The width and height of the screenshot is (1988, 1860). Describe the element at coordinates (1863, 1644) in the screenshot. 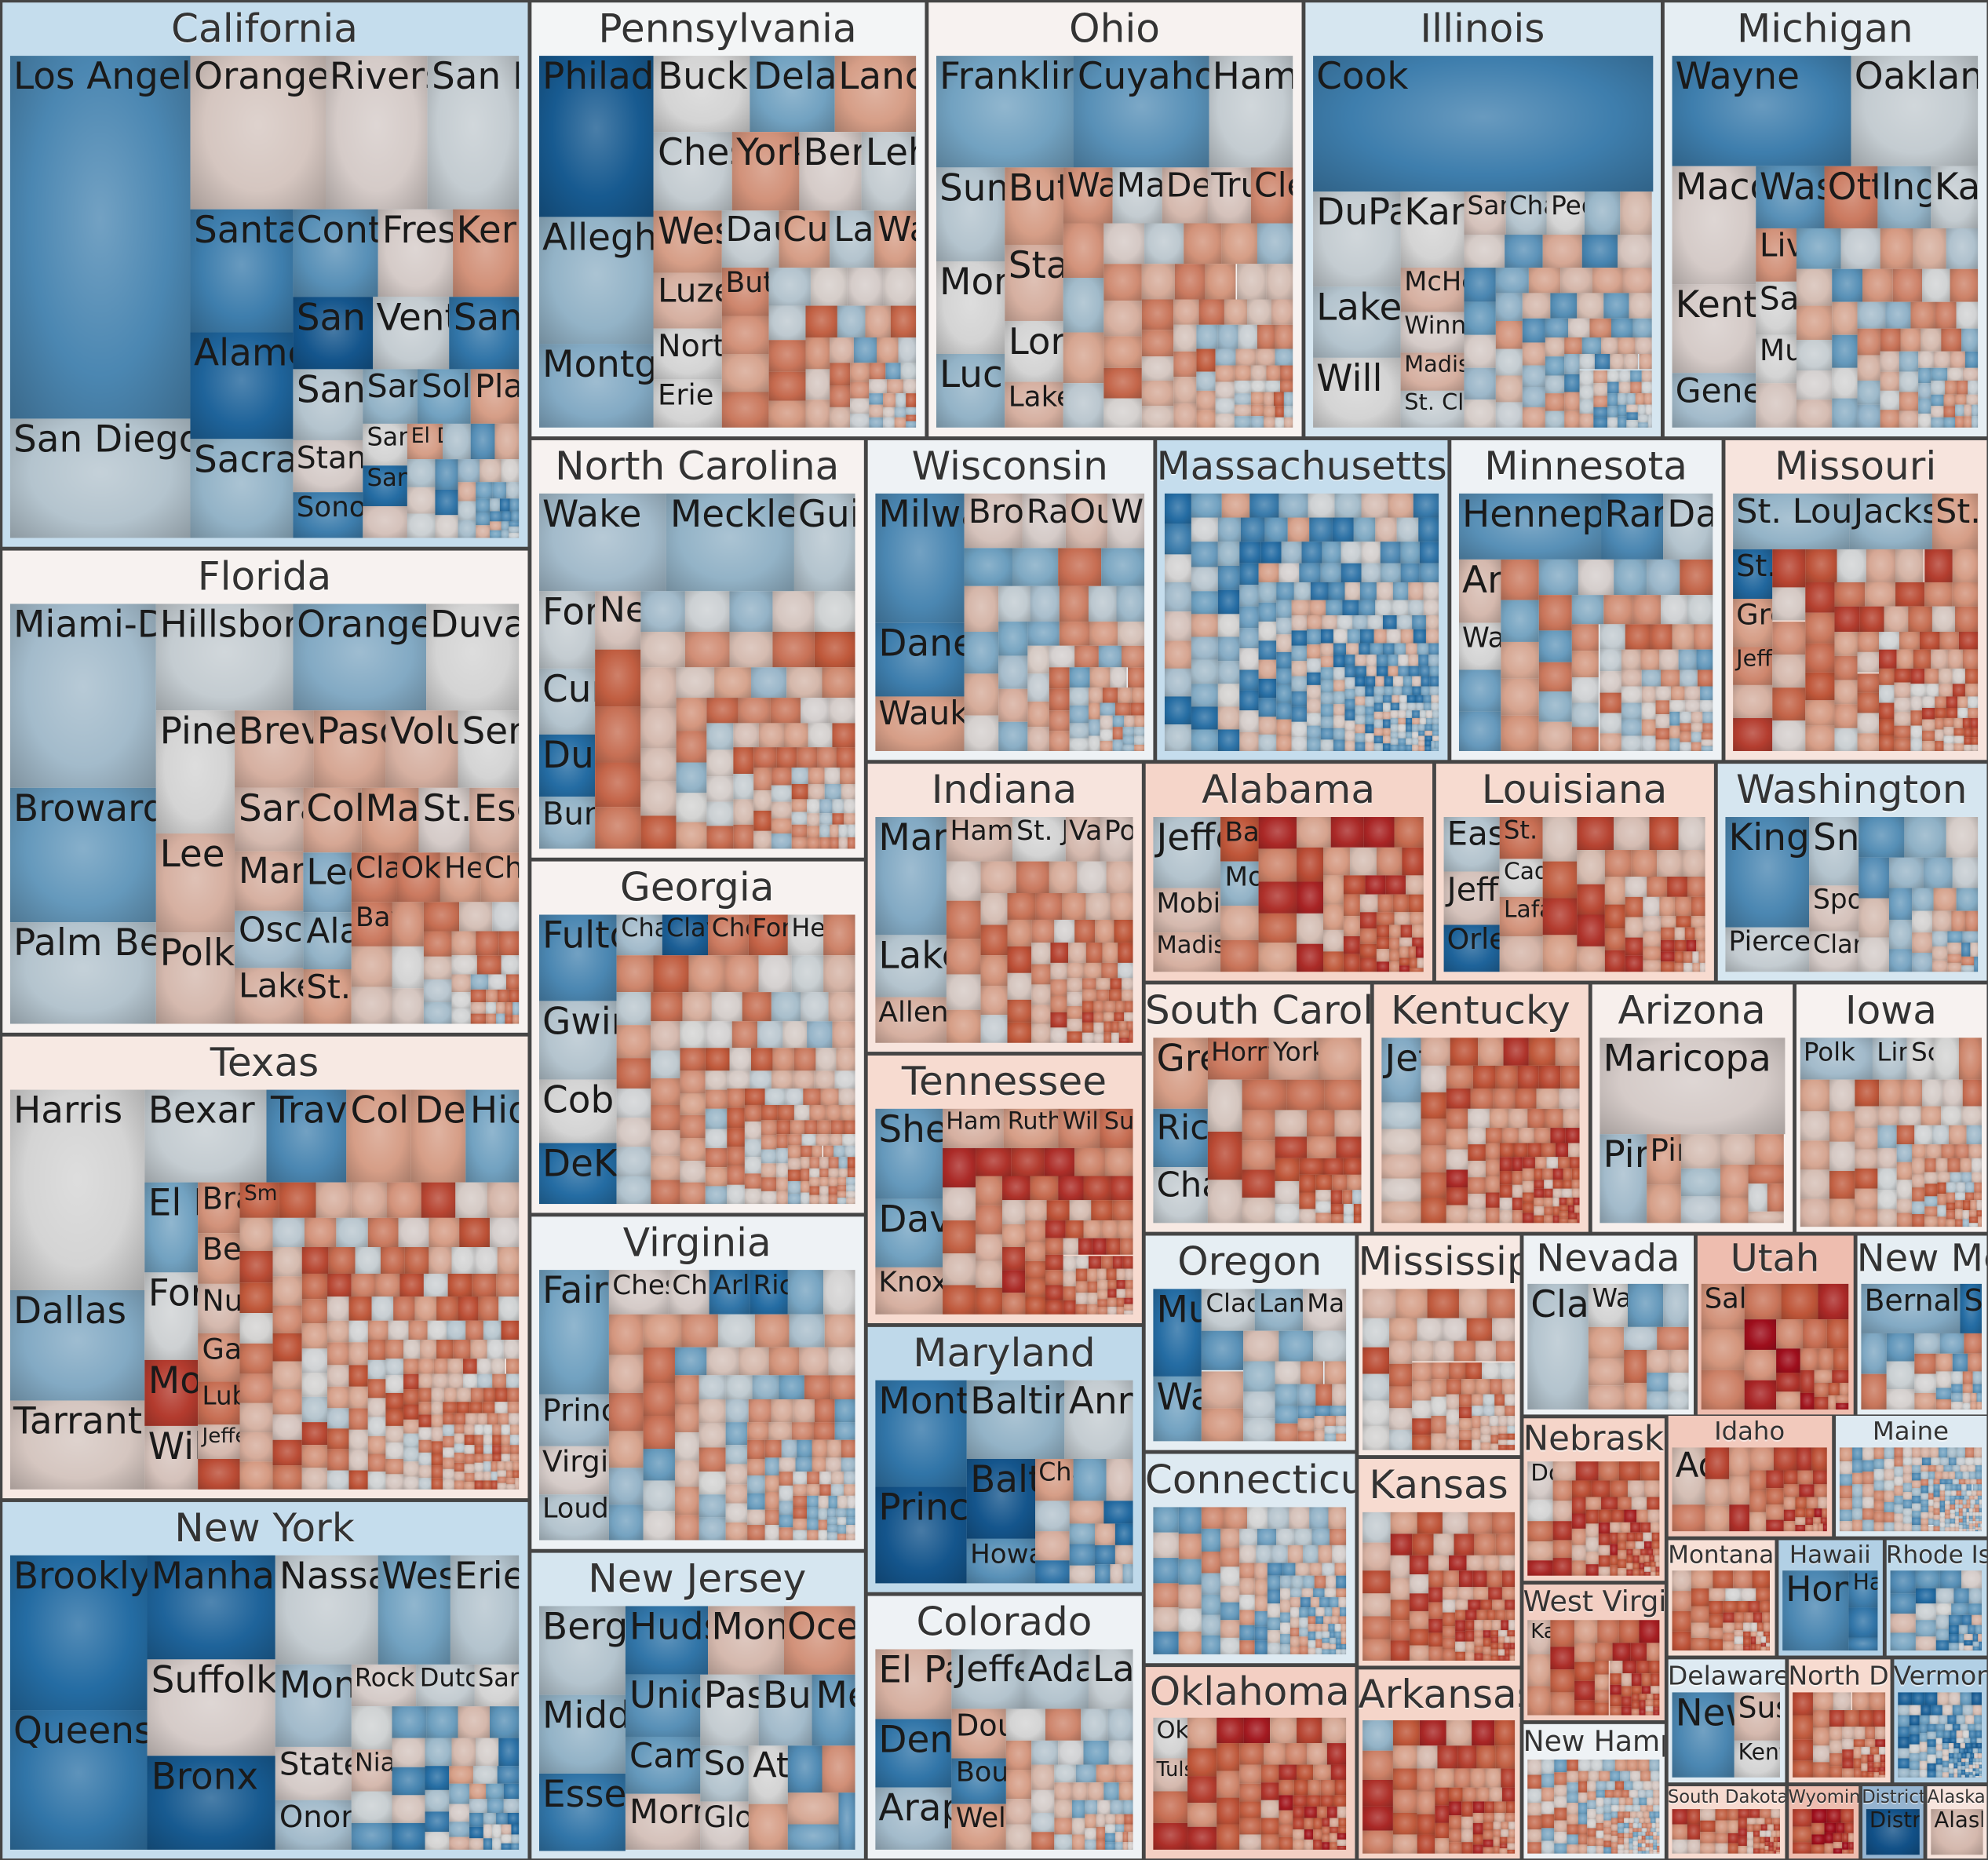

I see `county-cell` at that location.